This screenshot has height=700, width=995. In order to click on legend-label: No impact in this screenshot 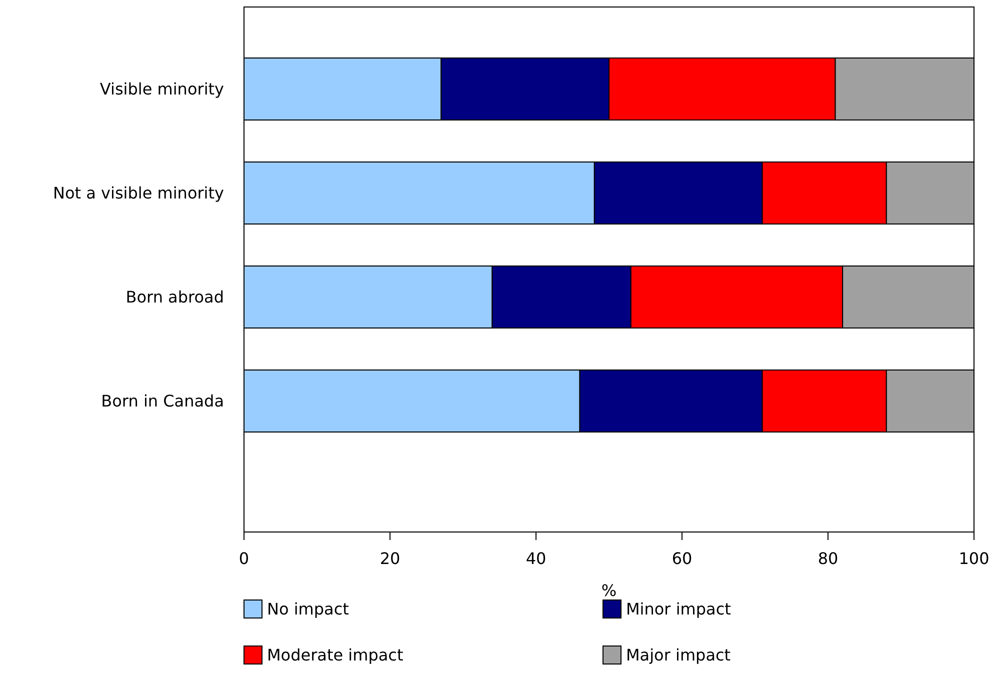, I will do `click(308, 609)`.